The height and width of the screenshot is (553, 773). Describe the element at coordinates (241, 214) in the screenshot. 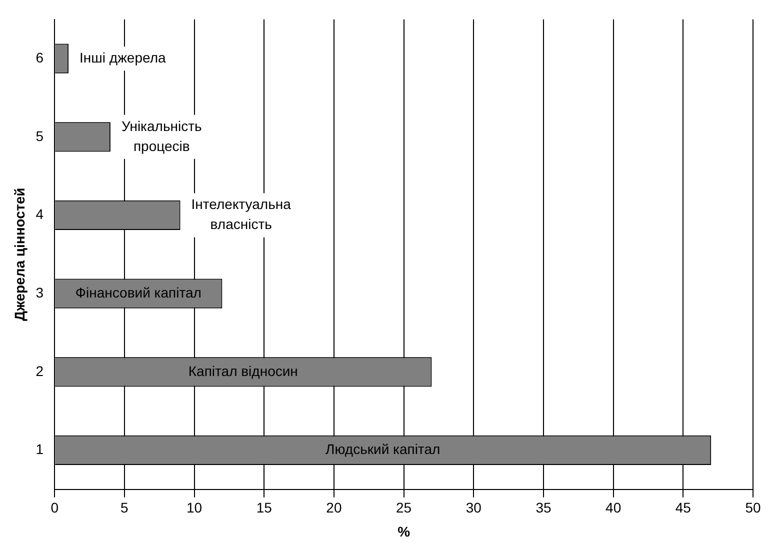

I see `annotation: Інтелектуальна власність` at that location.